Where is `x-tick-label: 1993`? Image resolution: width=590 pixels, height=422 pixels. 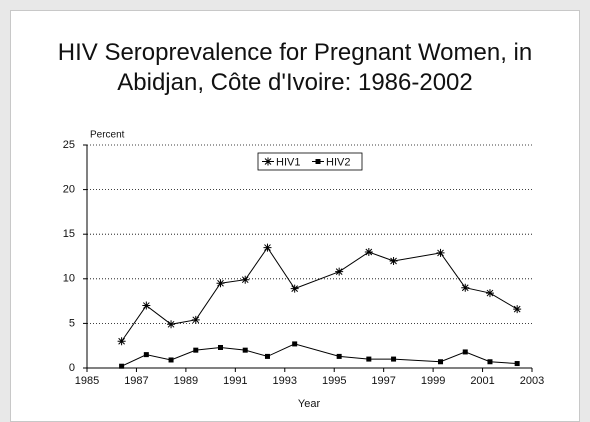 x-tick-label: 1993 is located at coordinates (285, 381).